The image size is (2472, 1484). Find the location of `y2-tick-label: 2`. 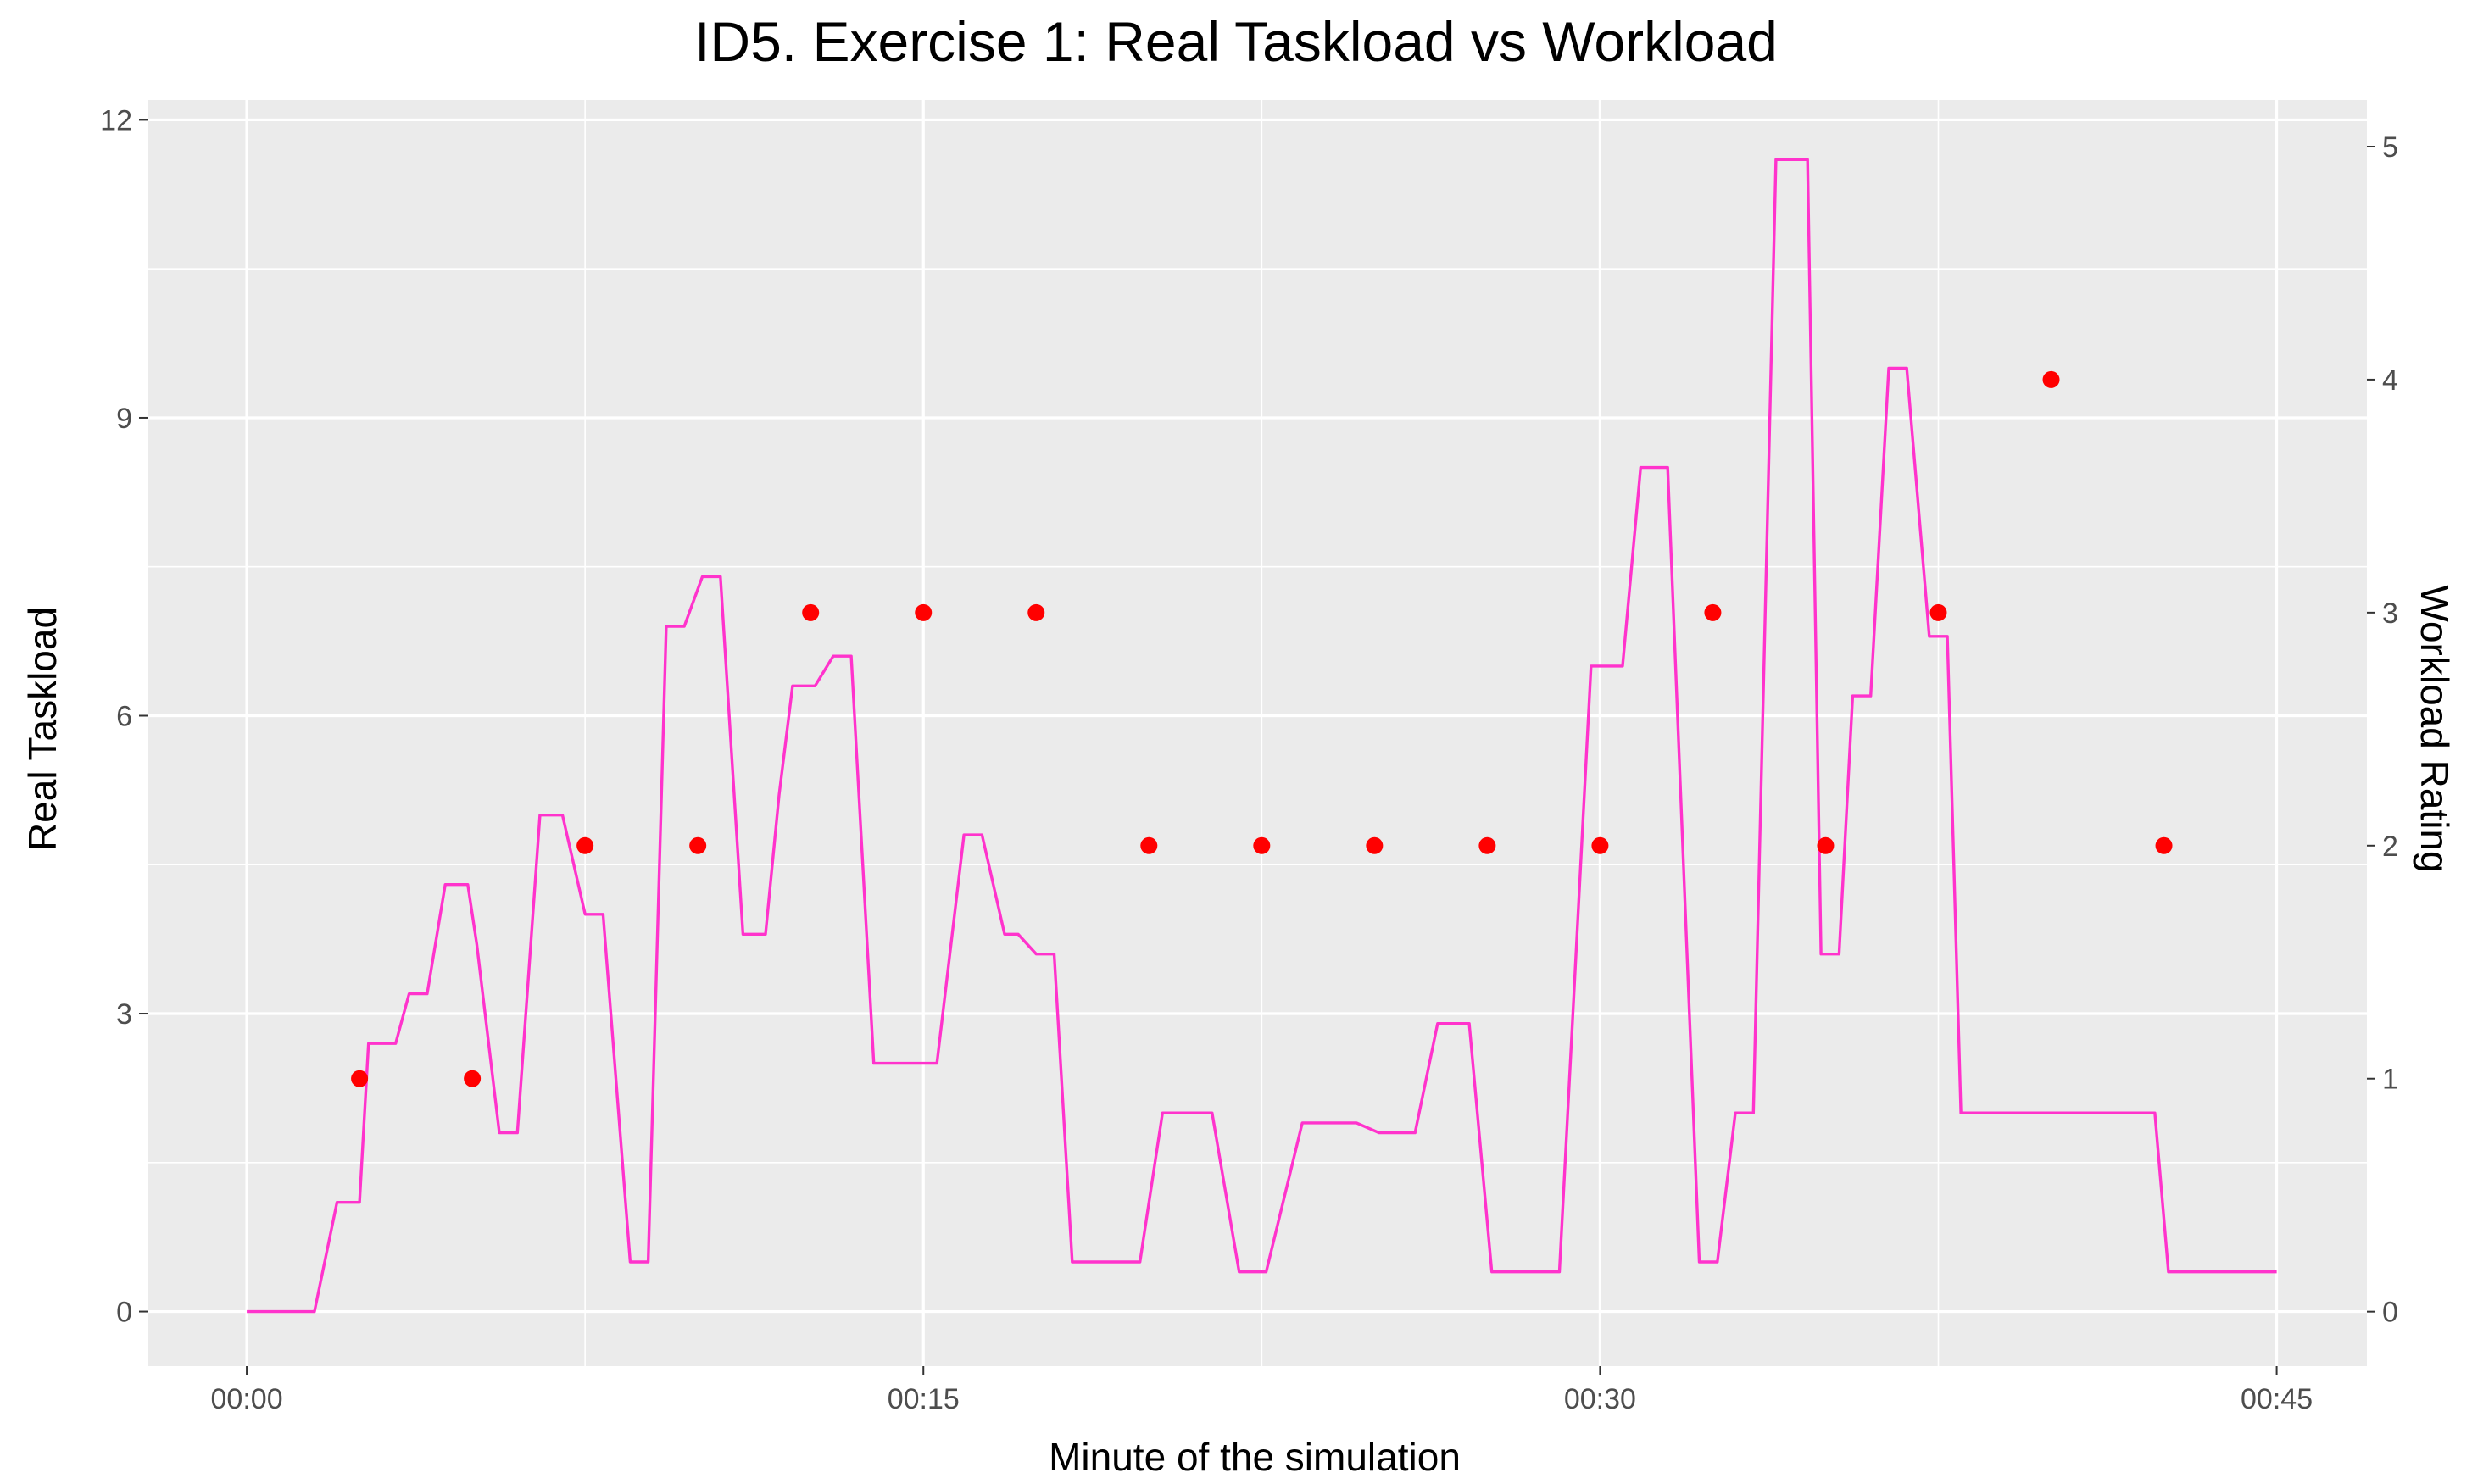

y2-tick-label: 2 is located at coordinates (2390, 847).